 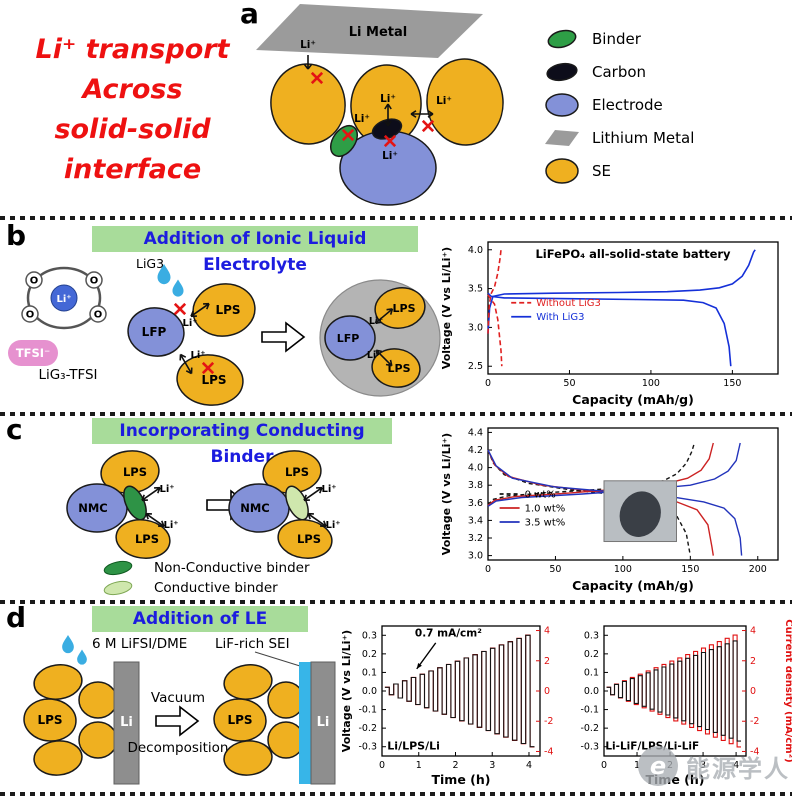 I want to click on headline-line-3: solid-solid, so click(x=132, y=129).